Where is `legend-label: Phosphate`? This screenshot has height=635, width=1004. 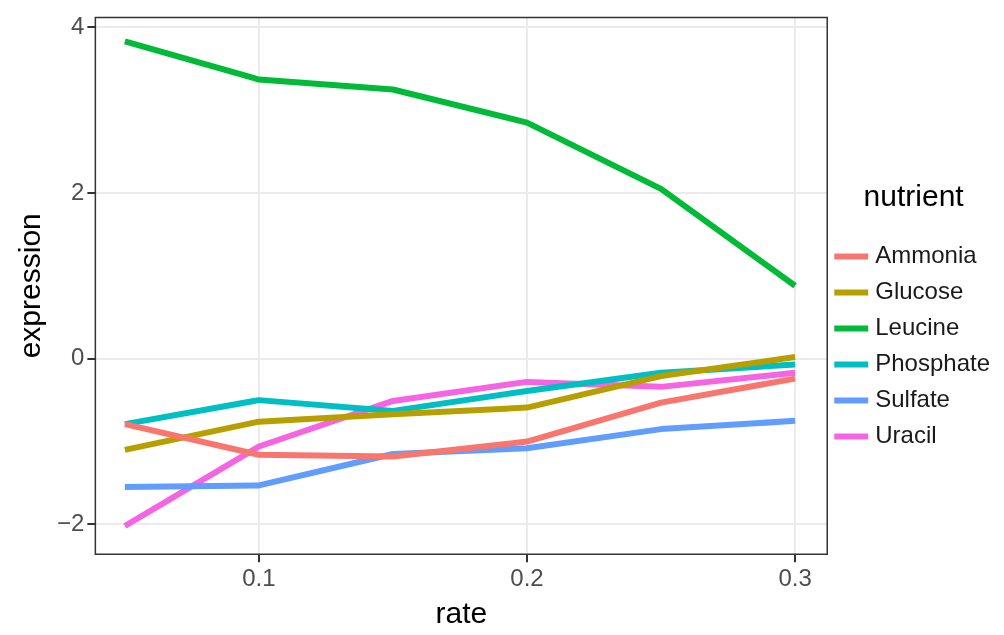
legend-label: Phosphate is located at coordinates (932, 363).